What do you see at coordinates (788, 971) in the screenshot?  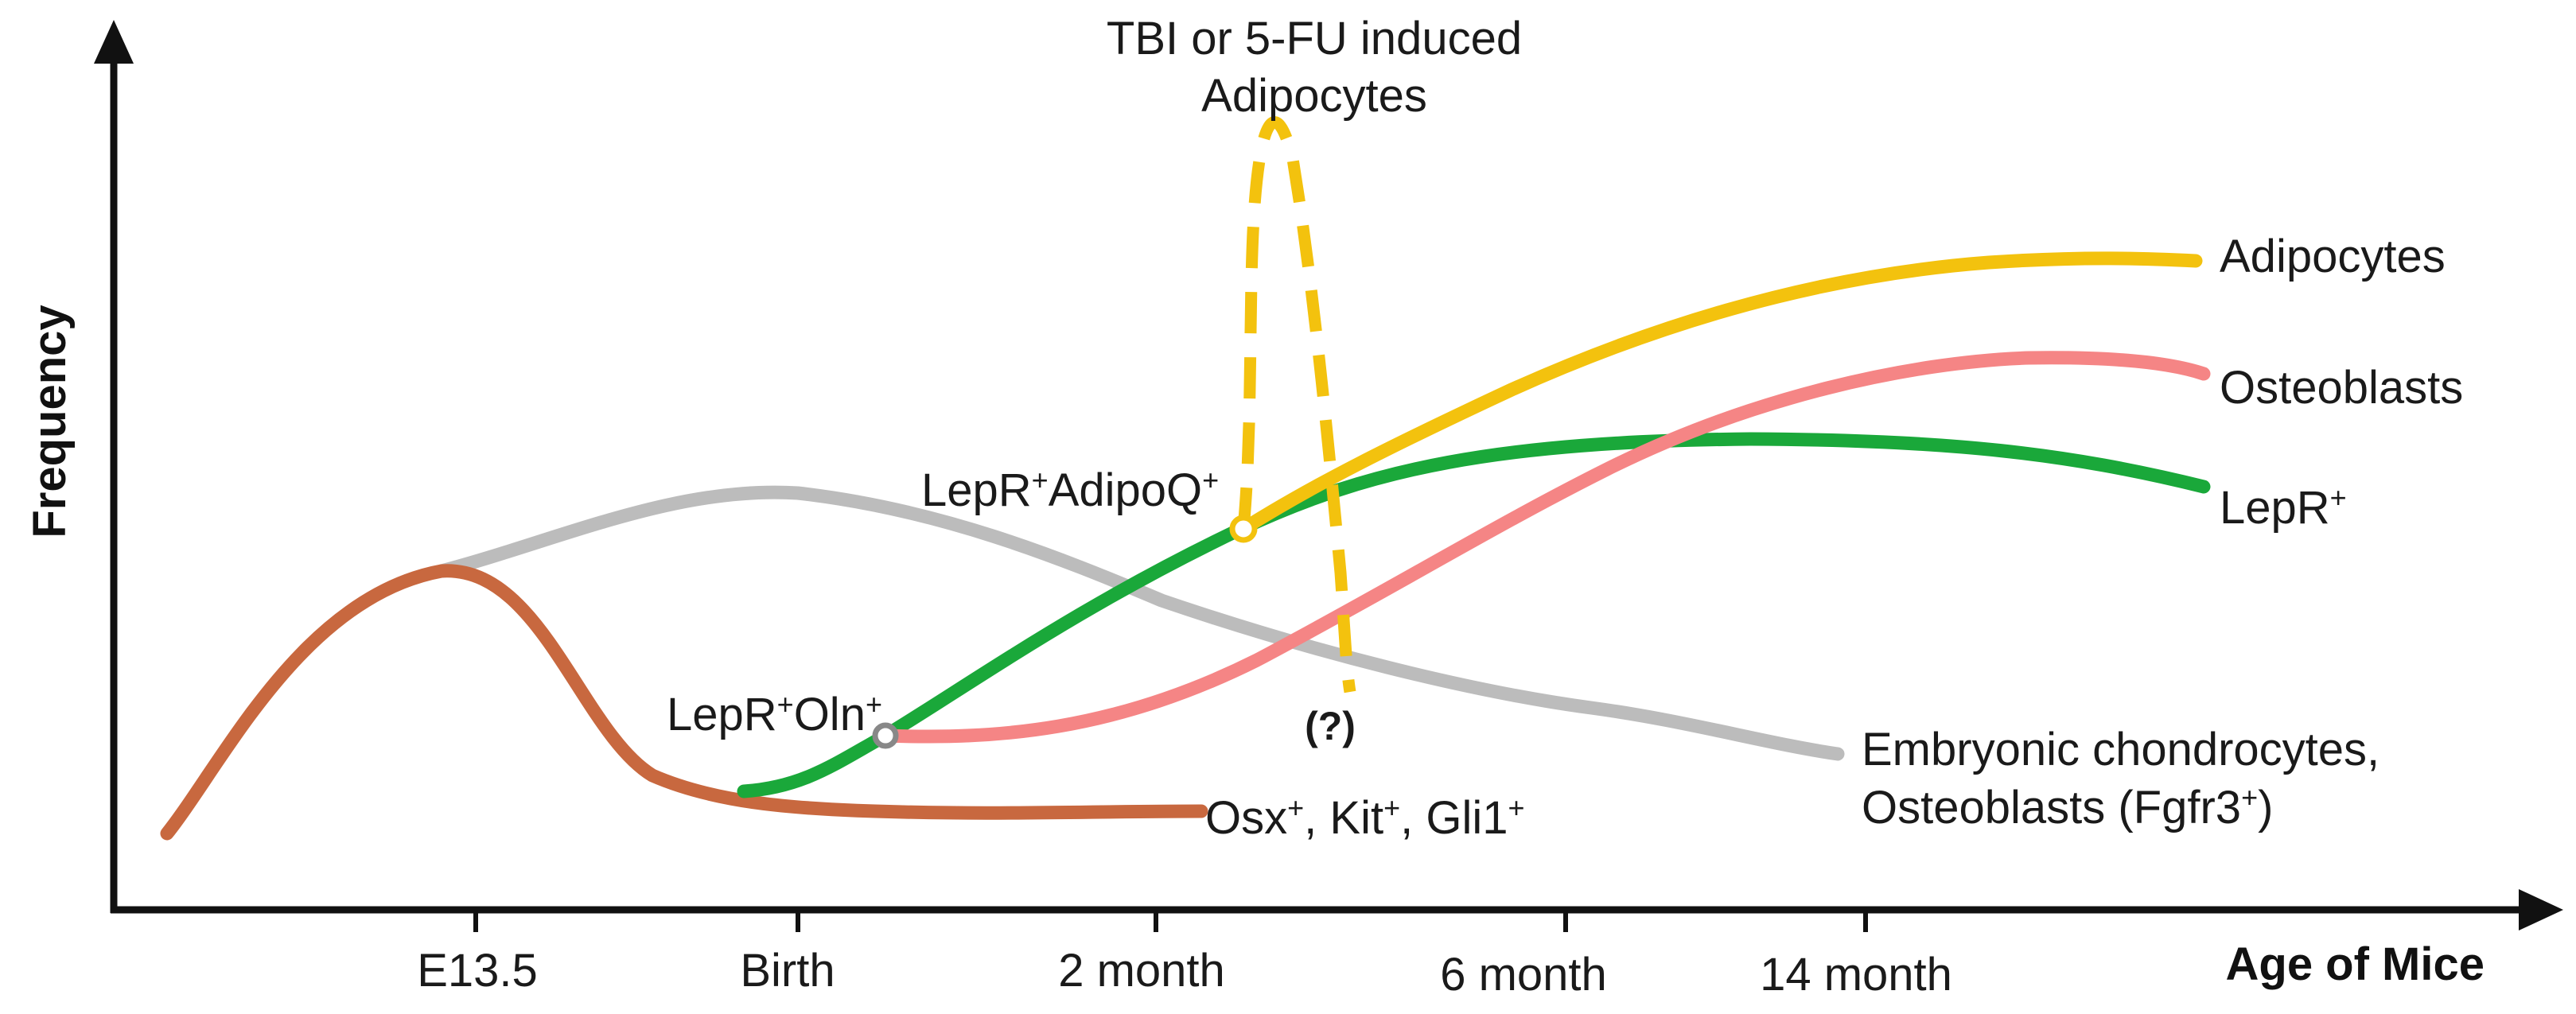 I see `x-tick-label-birth: Birth` at bounding box center [788, 971].